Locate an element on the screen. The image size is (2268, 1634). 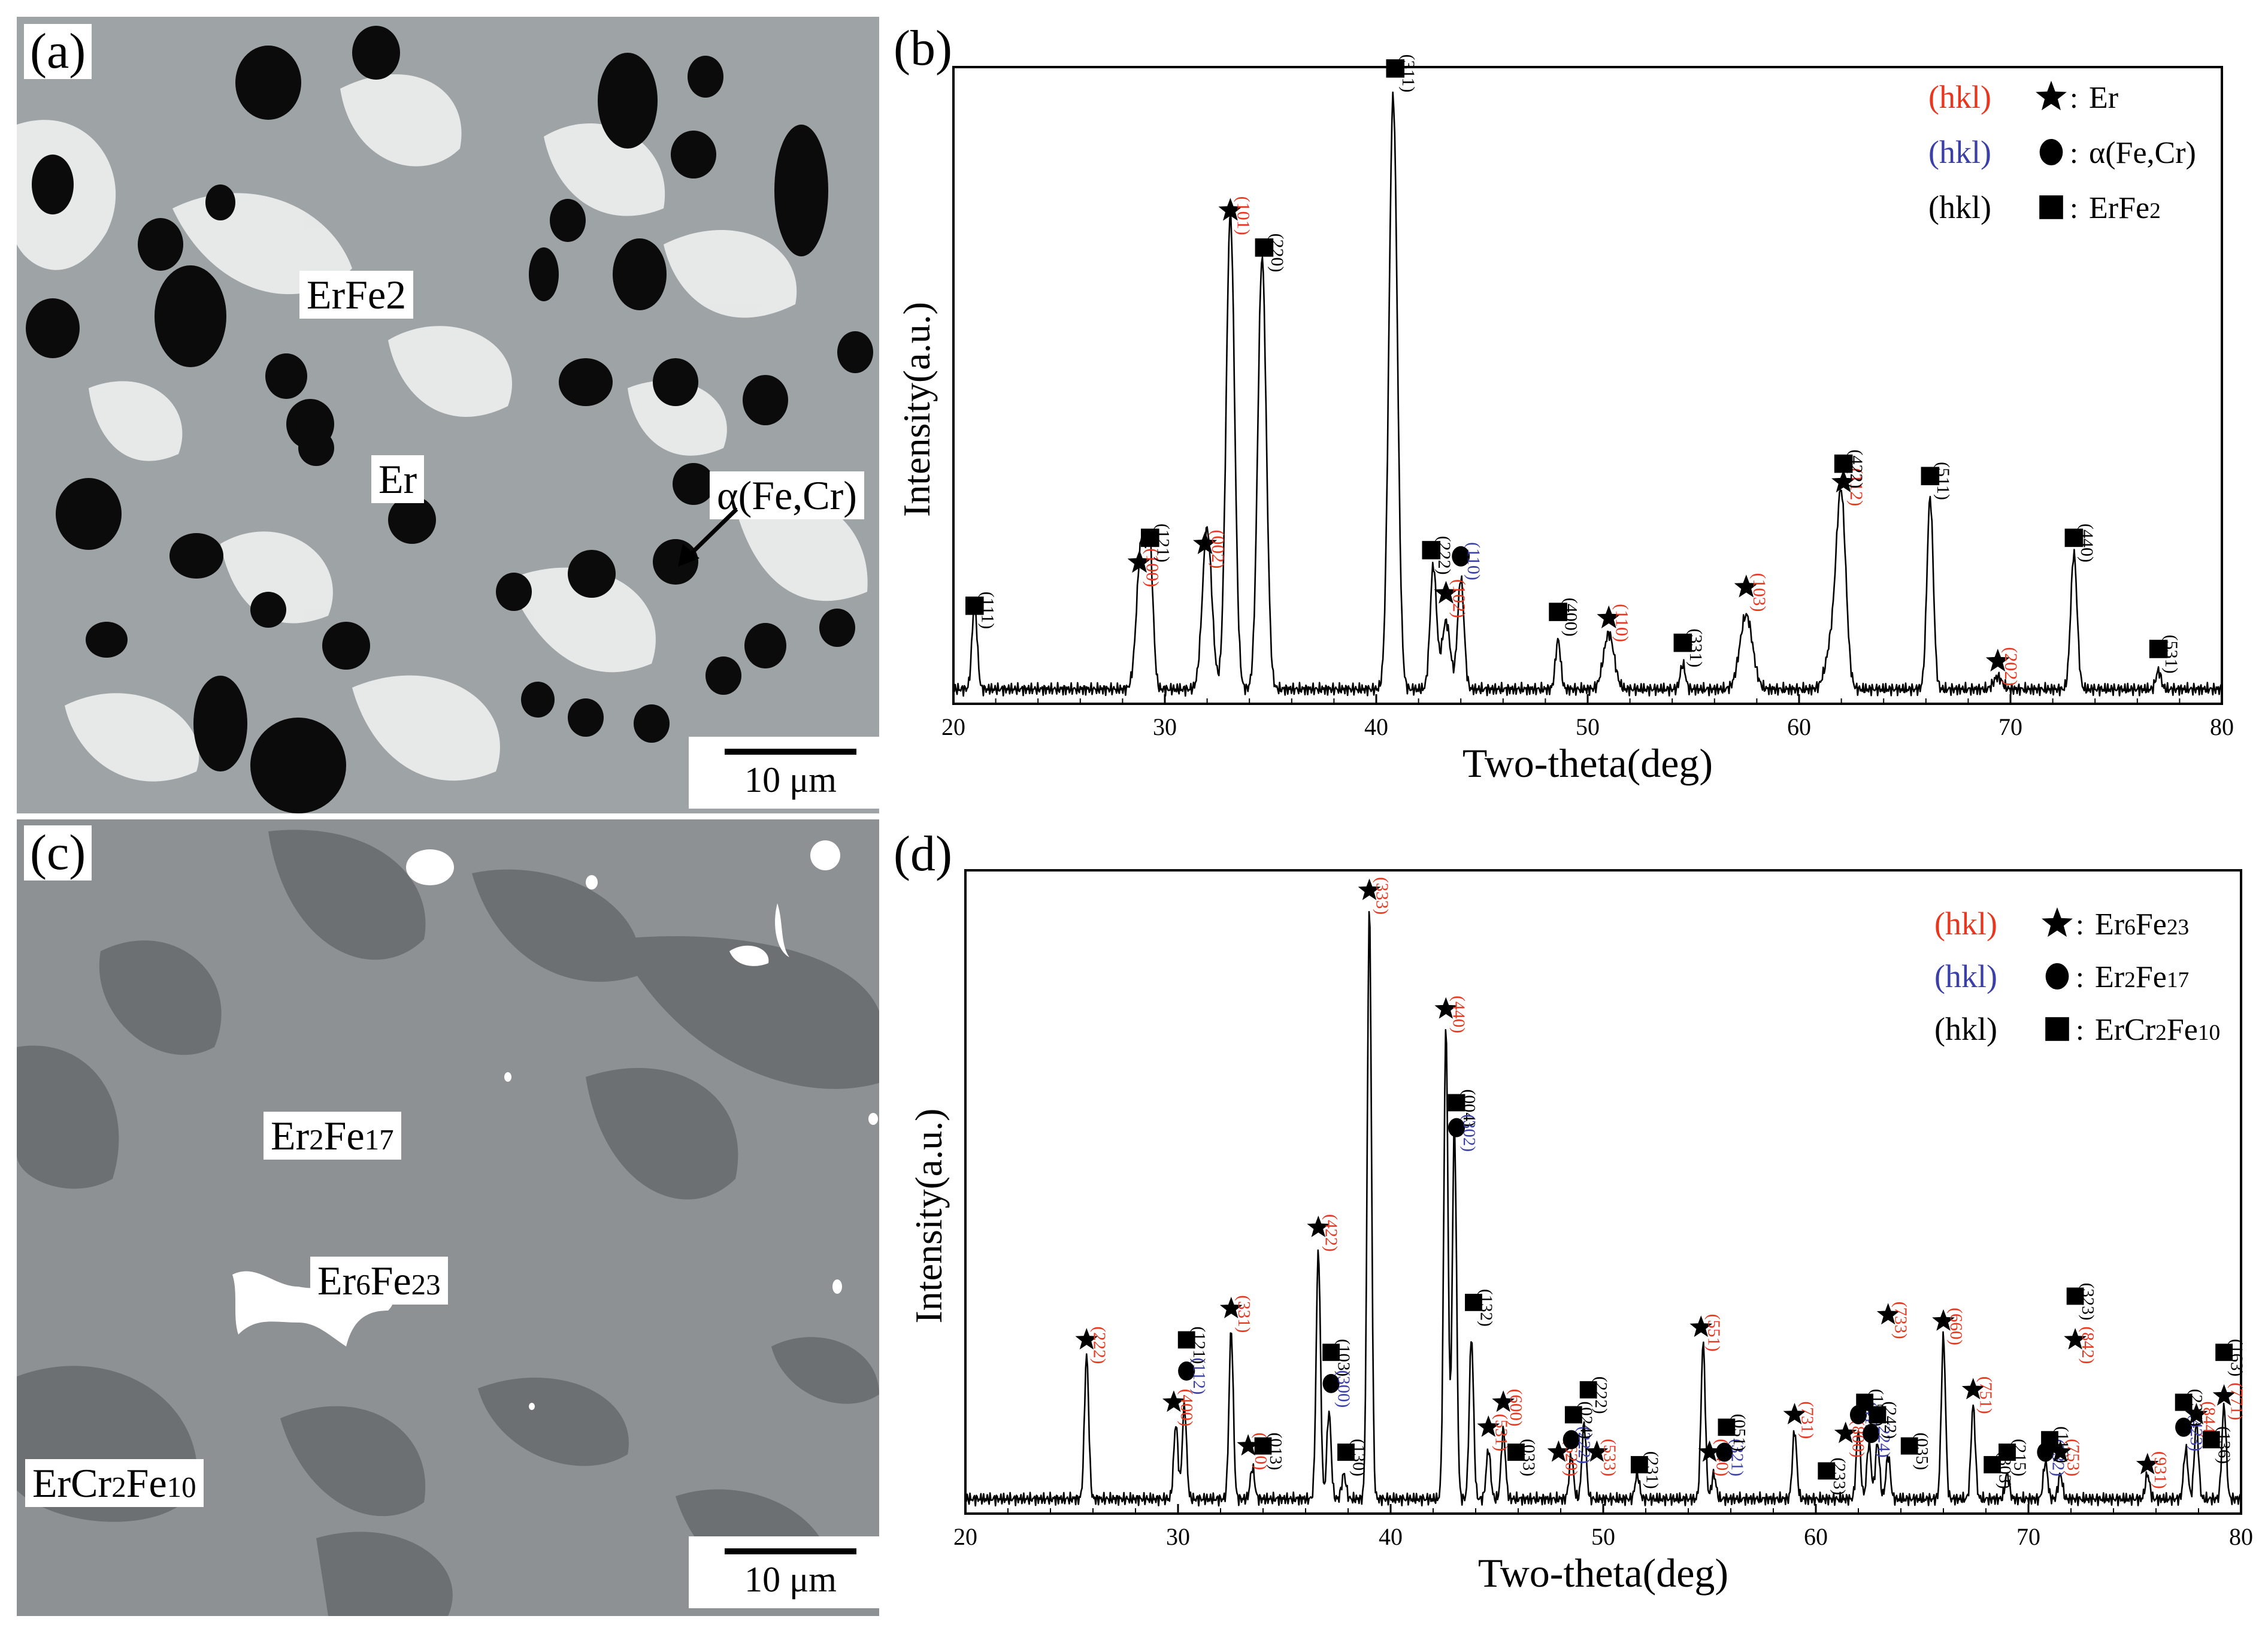
d-peak-label: (224) is located at coordinates (1884, 1439).